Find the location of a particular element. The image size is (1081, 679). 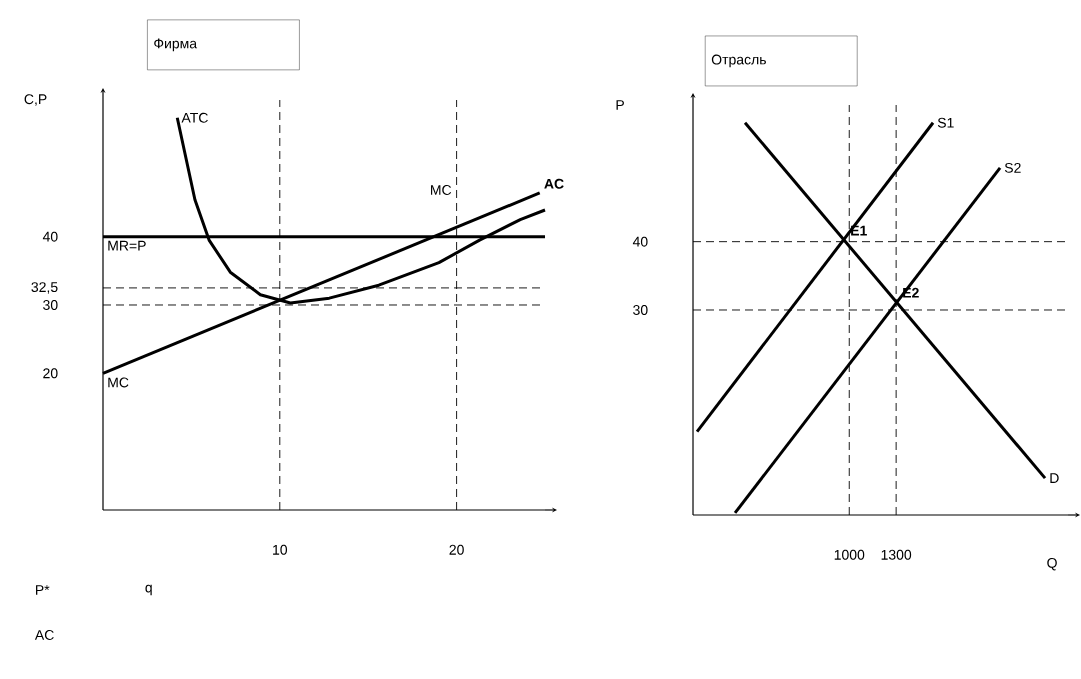

x-tick-label: 1000 is located at coordinates (849, 554).